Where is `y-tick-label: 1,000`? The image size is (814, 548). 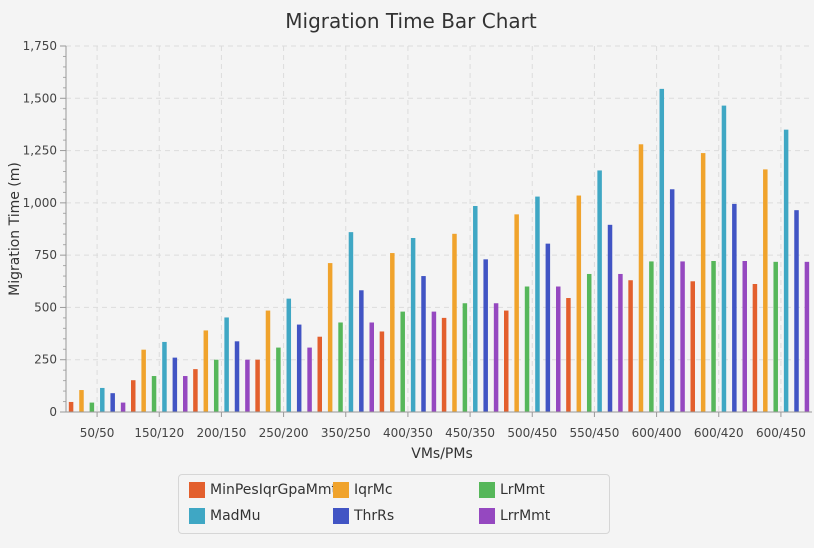
y-tick-label: 1,000 is located at coordinates (40, 203).